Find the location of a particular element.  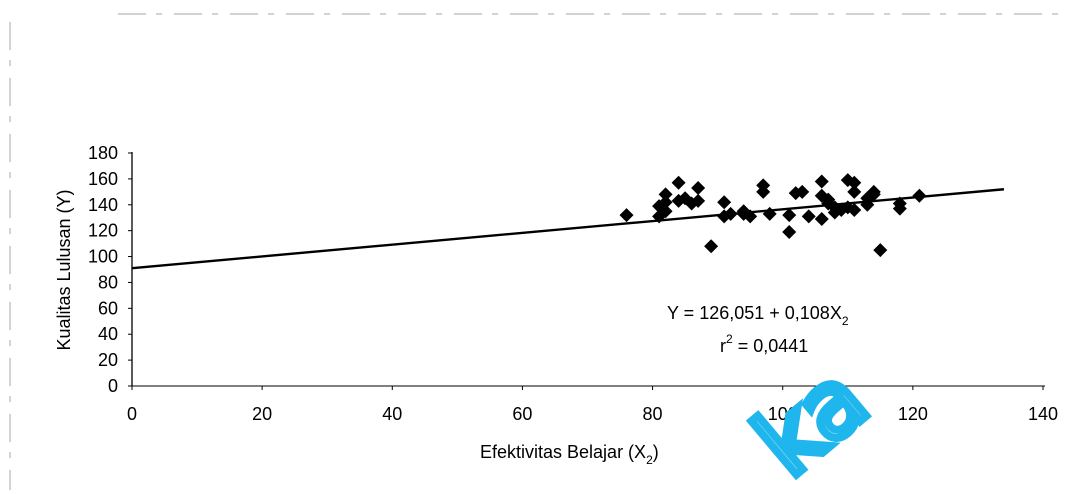

trend-line is located at coordinates (568, 229).